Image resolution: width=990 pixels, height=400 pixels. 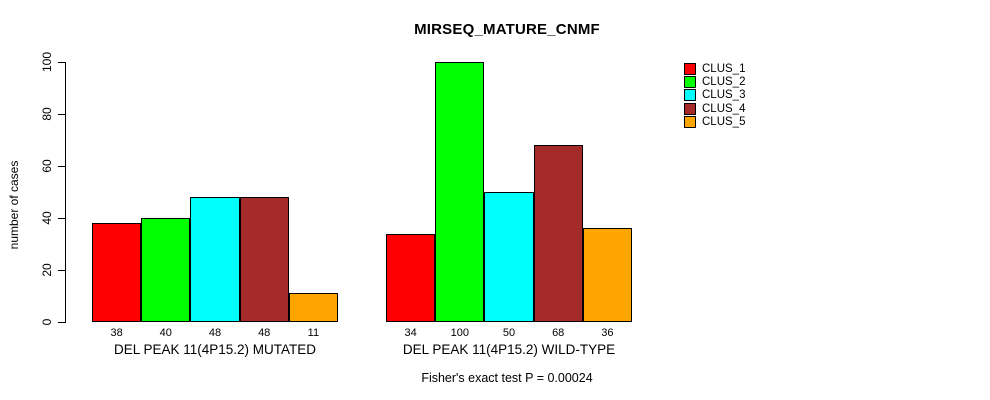 I want to click on bar-clus_4-group2, so click(x=558, y=233).